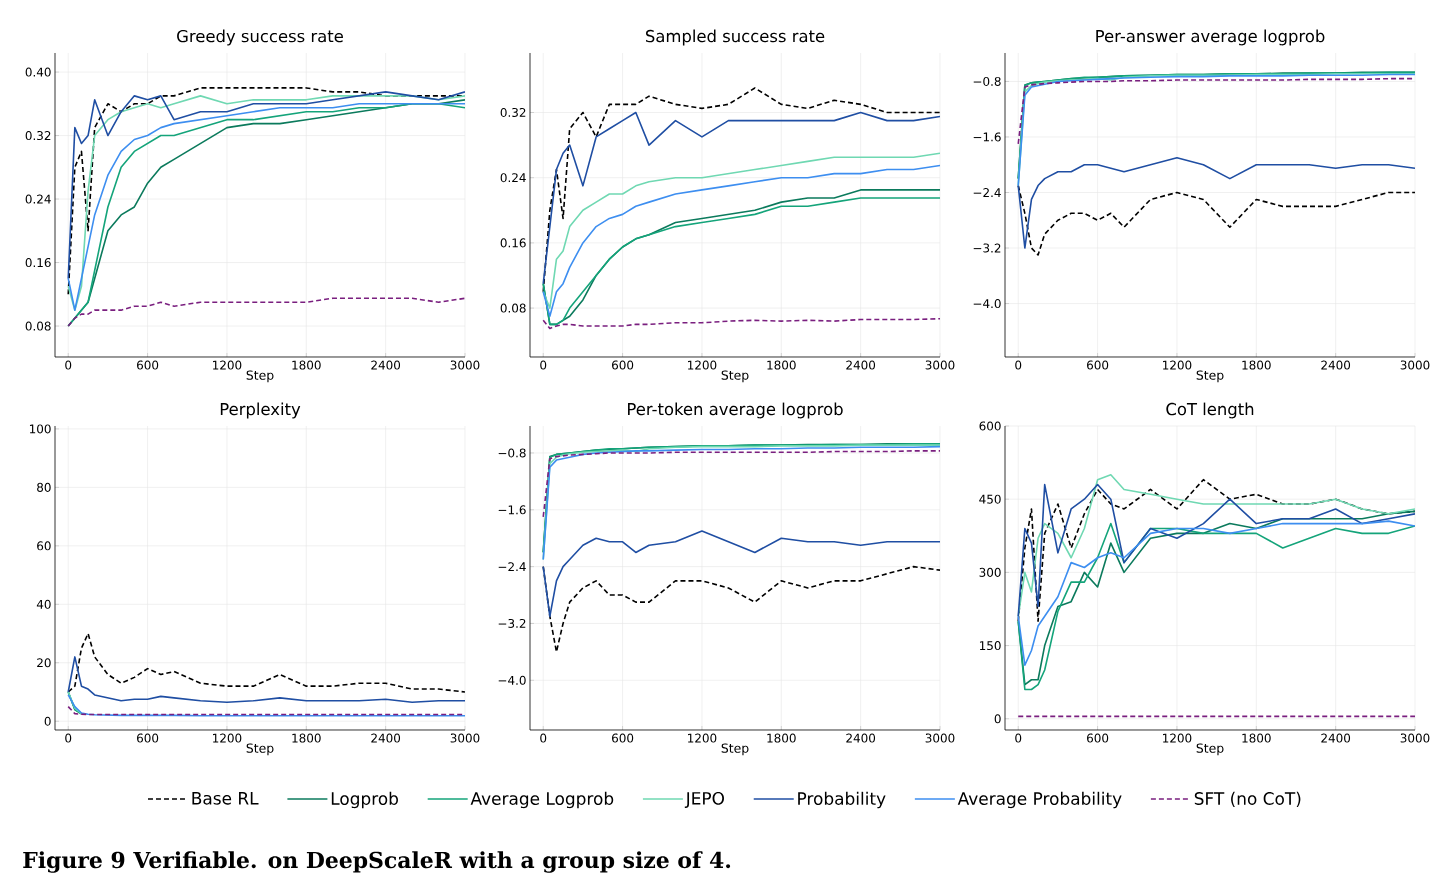  Describe the element at coordinates (225, 798) in the screenshot. I see `legend-label: Base RL` at that location.